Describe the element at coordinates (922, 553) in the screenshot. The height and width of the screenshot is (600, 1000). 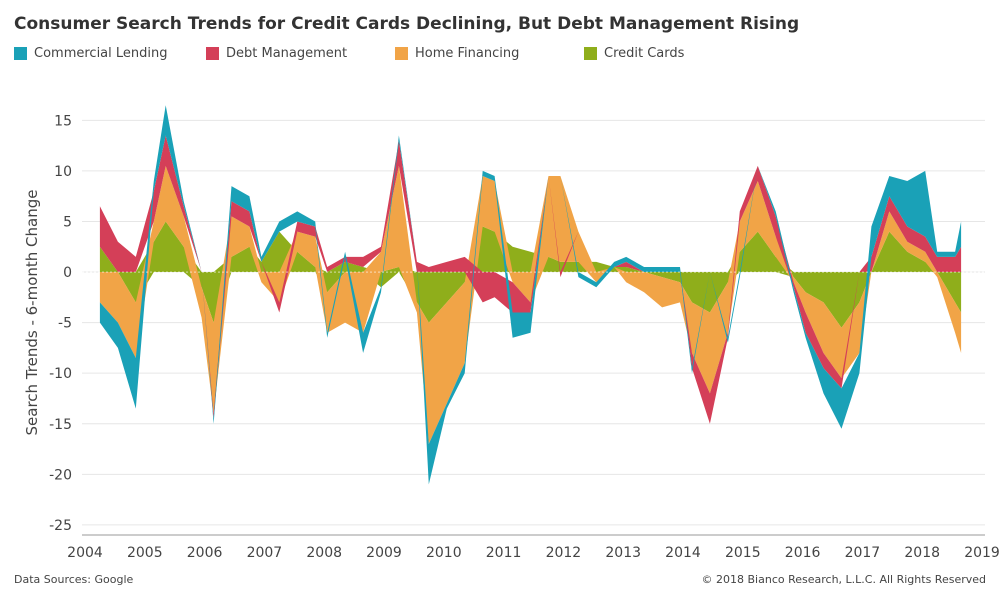
I see `x-tick-label: 2018` at that location.